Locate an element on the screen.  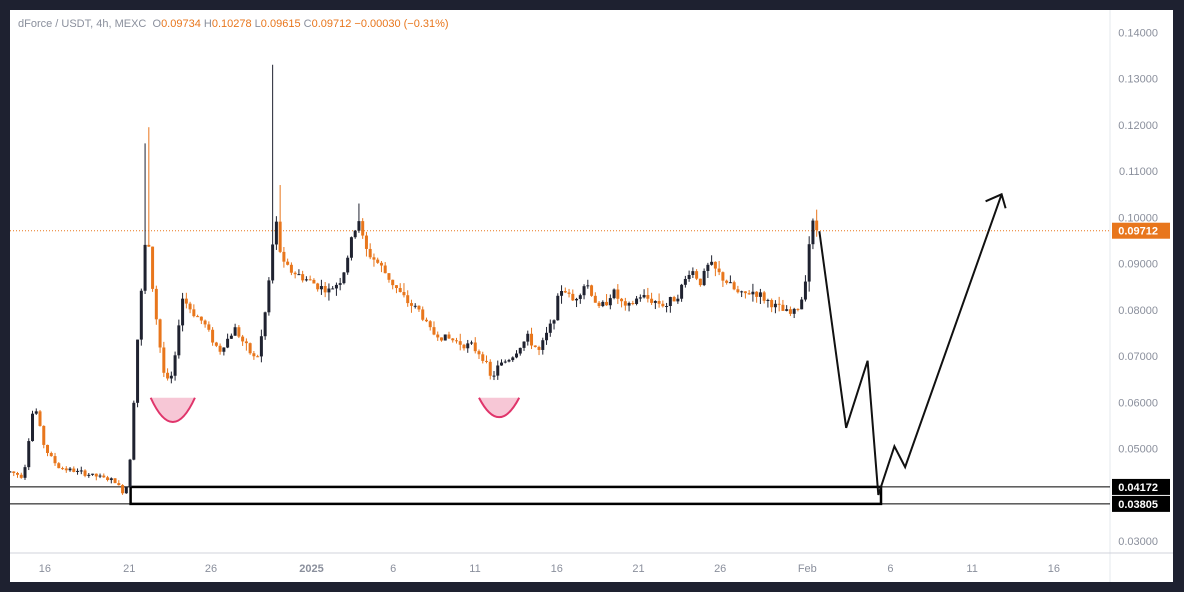
low-label: L is located at coordinates (257, 24).